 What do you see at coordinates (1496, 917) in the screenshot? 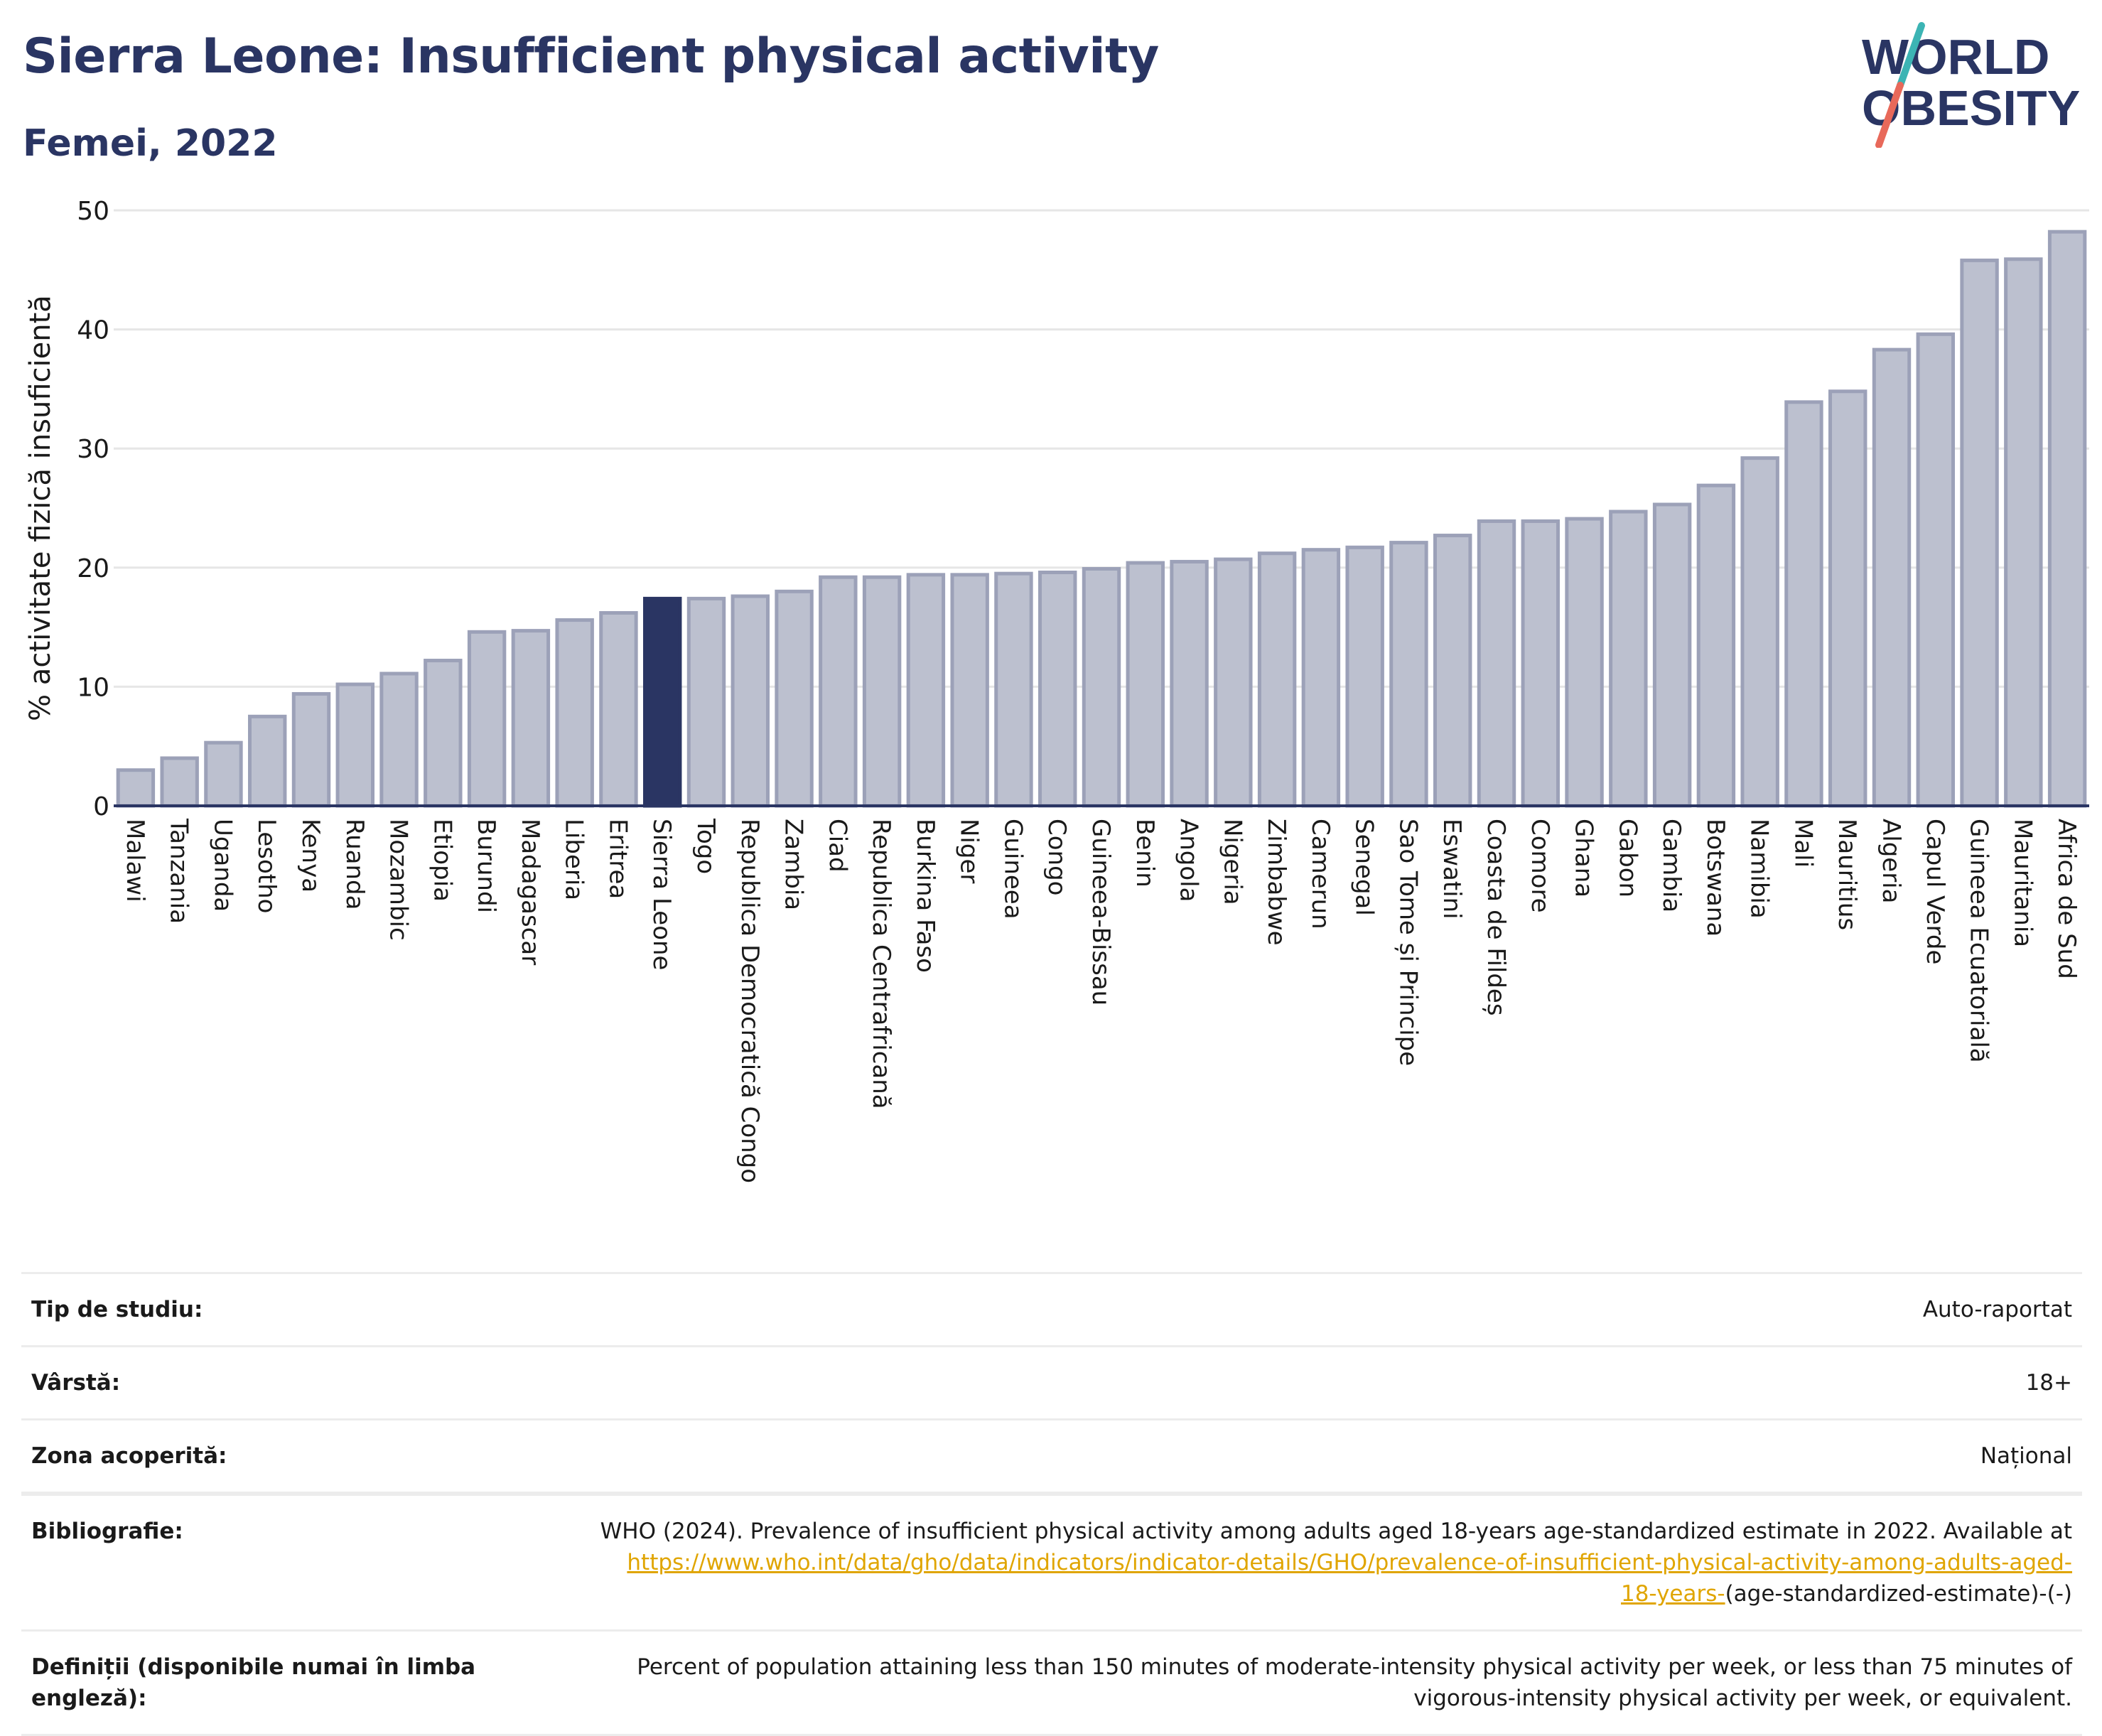
I see `x-tick-label: Coasta de Fildeș` at bounding box center [1496, 917].